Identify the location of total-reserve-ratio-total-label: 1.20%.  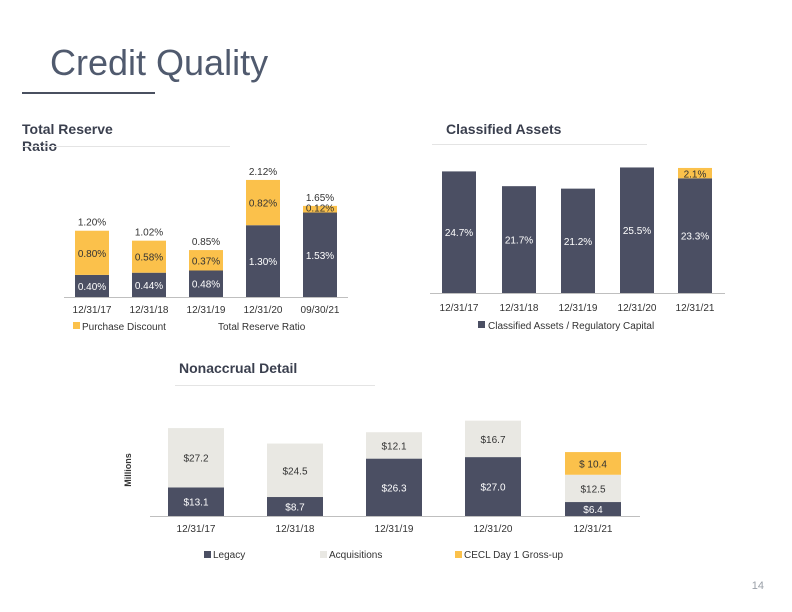
(92, 223).